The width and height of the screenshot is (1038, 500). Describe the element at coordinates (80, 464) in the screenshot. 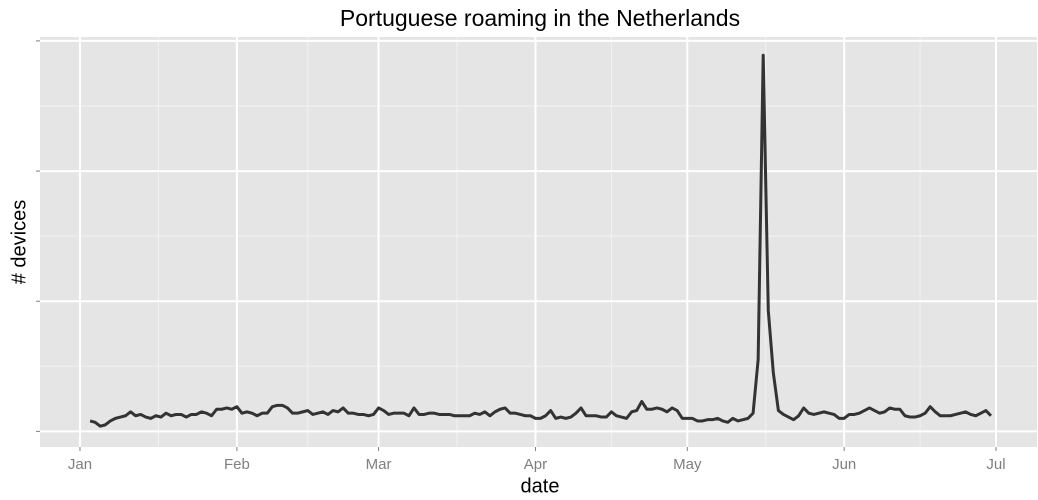

I see `x-tick-label: Jan` at that location.